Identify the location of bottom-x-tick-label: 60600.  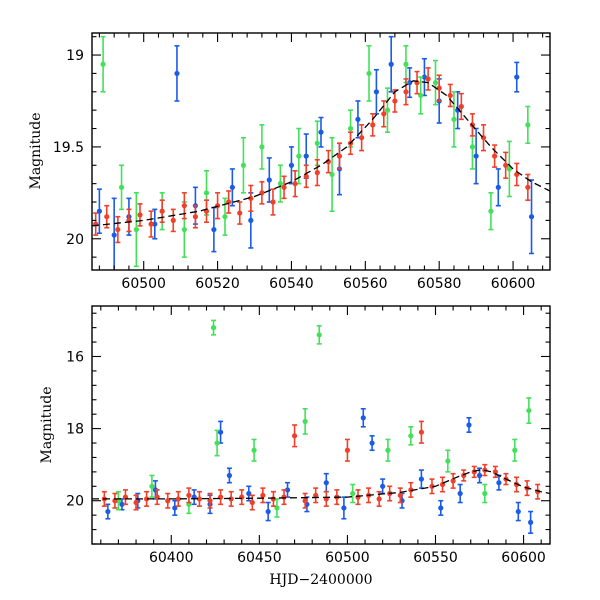
(523, 558).